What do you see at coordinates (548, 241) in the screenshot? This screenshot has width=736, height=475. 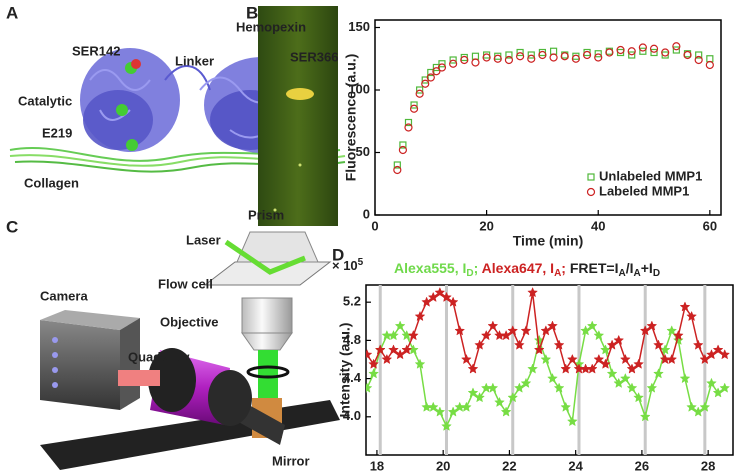 I see `x-axis-label: Time (min)` at bounding box center [548, 241].